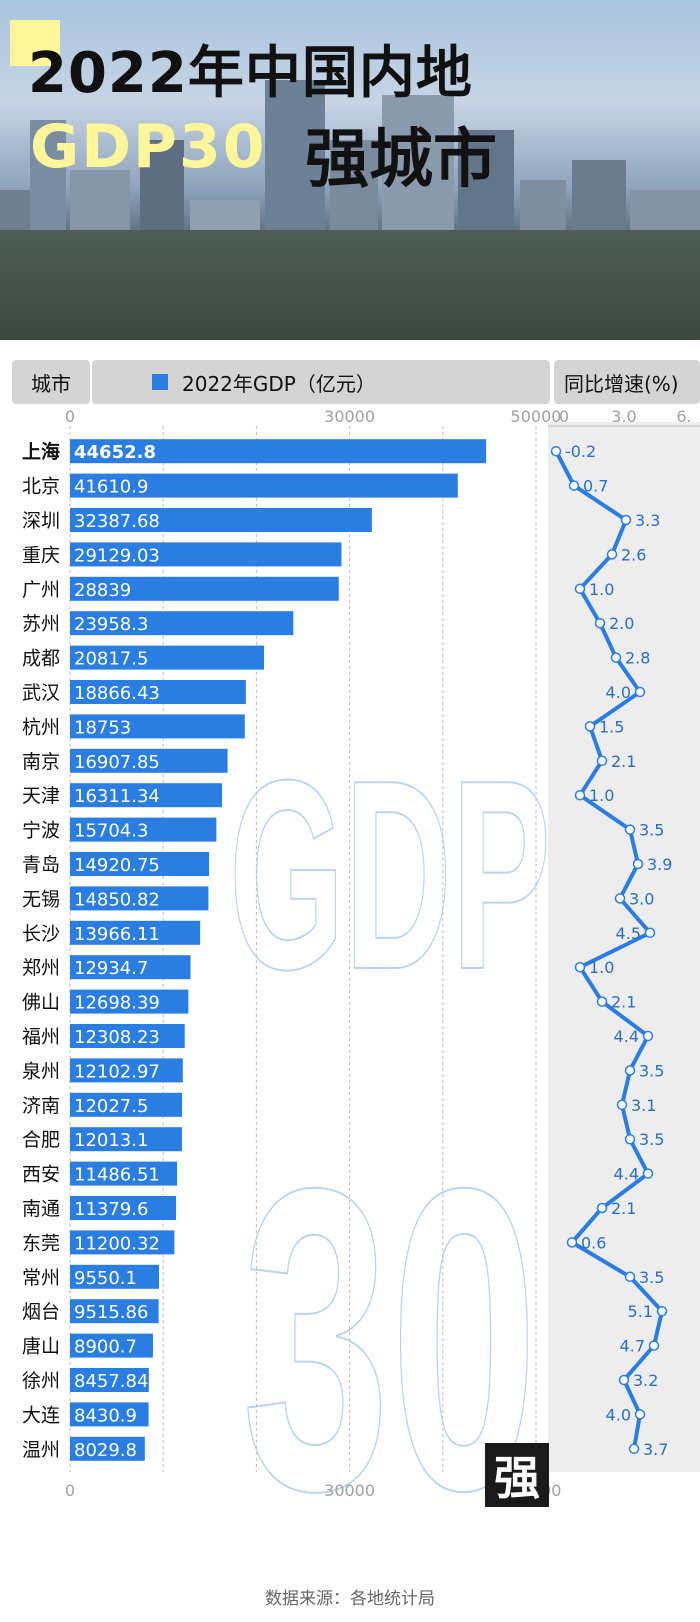  Describe the element at coordinates (626, 1036) in the screenshot. I see `growth-value-label: 4.4` at that location.